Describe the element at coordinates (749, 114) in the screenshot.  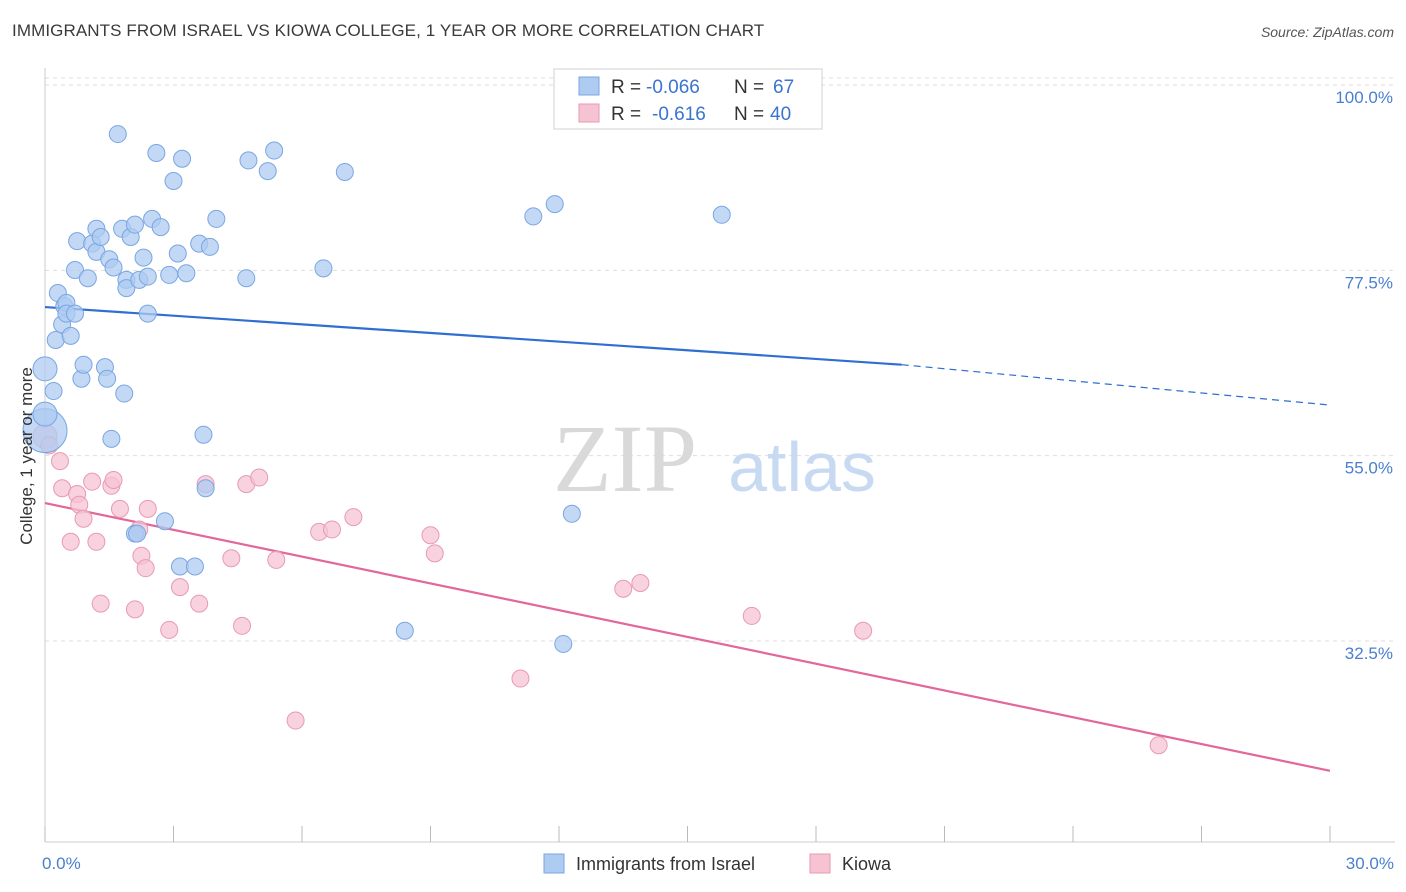
I see `legend-n-label-pink: N =` at that location.